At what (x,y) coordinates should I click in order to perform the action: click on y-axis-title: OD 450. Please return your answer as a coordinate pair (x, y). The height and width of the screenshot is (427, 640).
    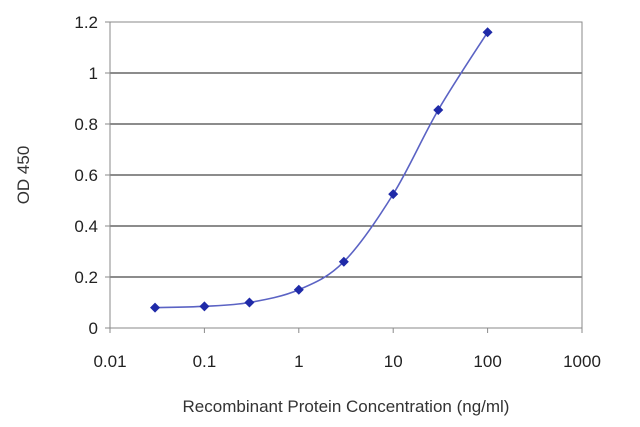
    Looking at the image, I should click on (23, 175).